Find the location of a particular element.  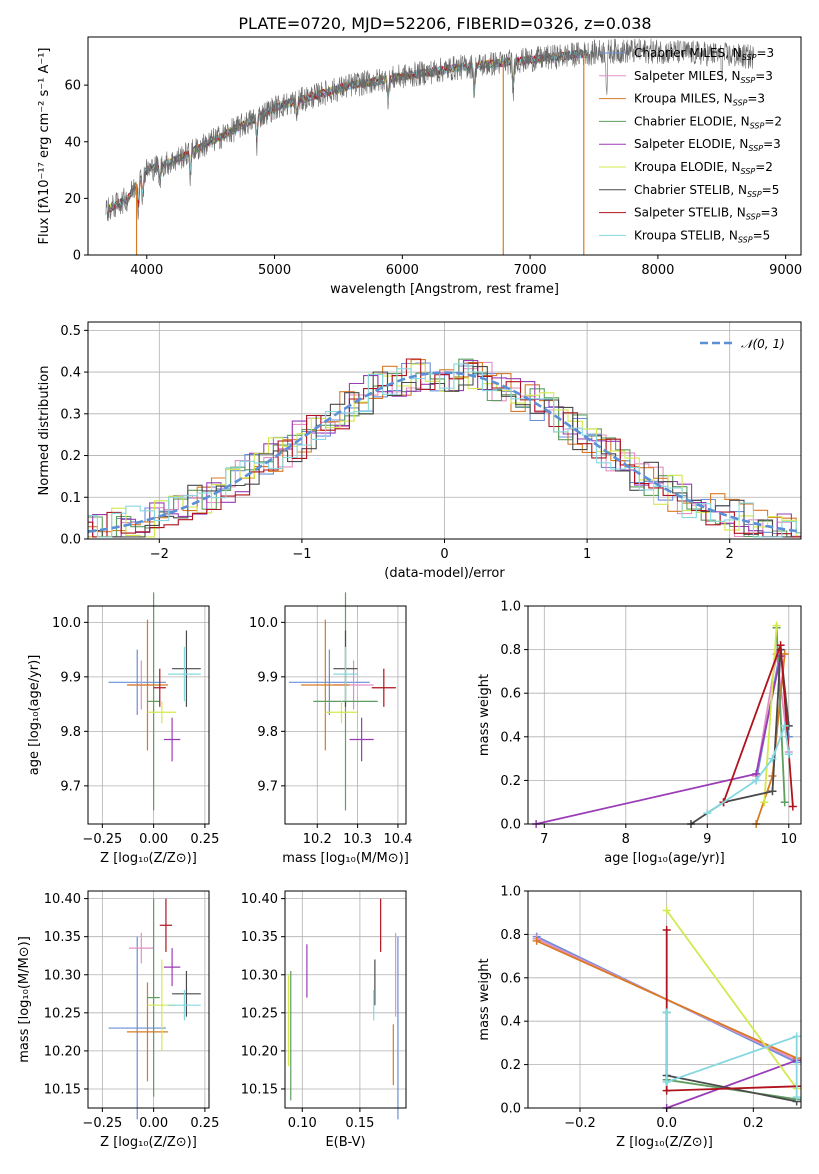

legend-series-name: Chabrier MILES, N is located at coordinates (688, 53).